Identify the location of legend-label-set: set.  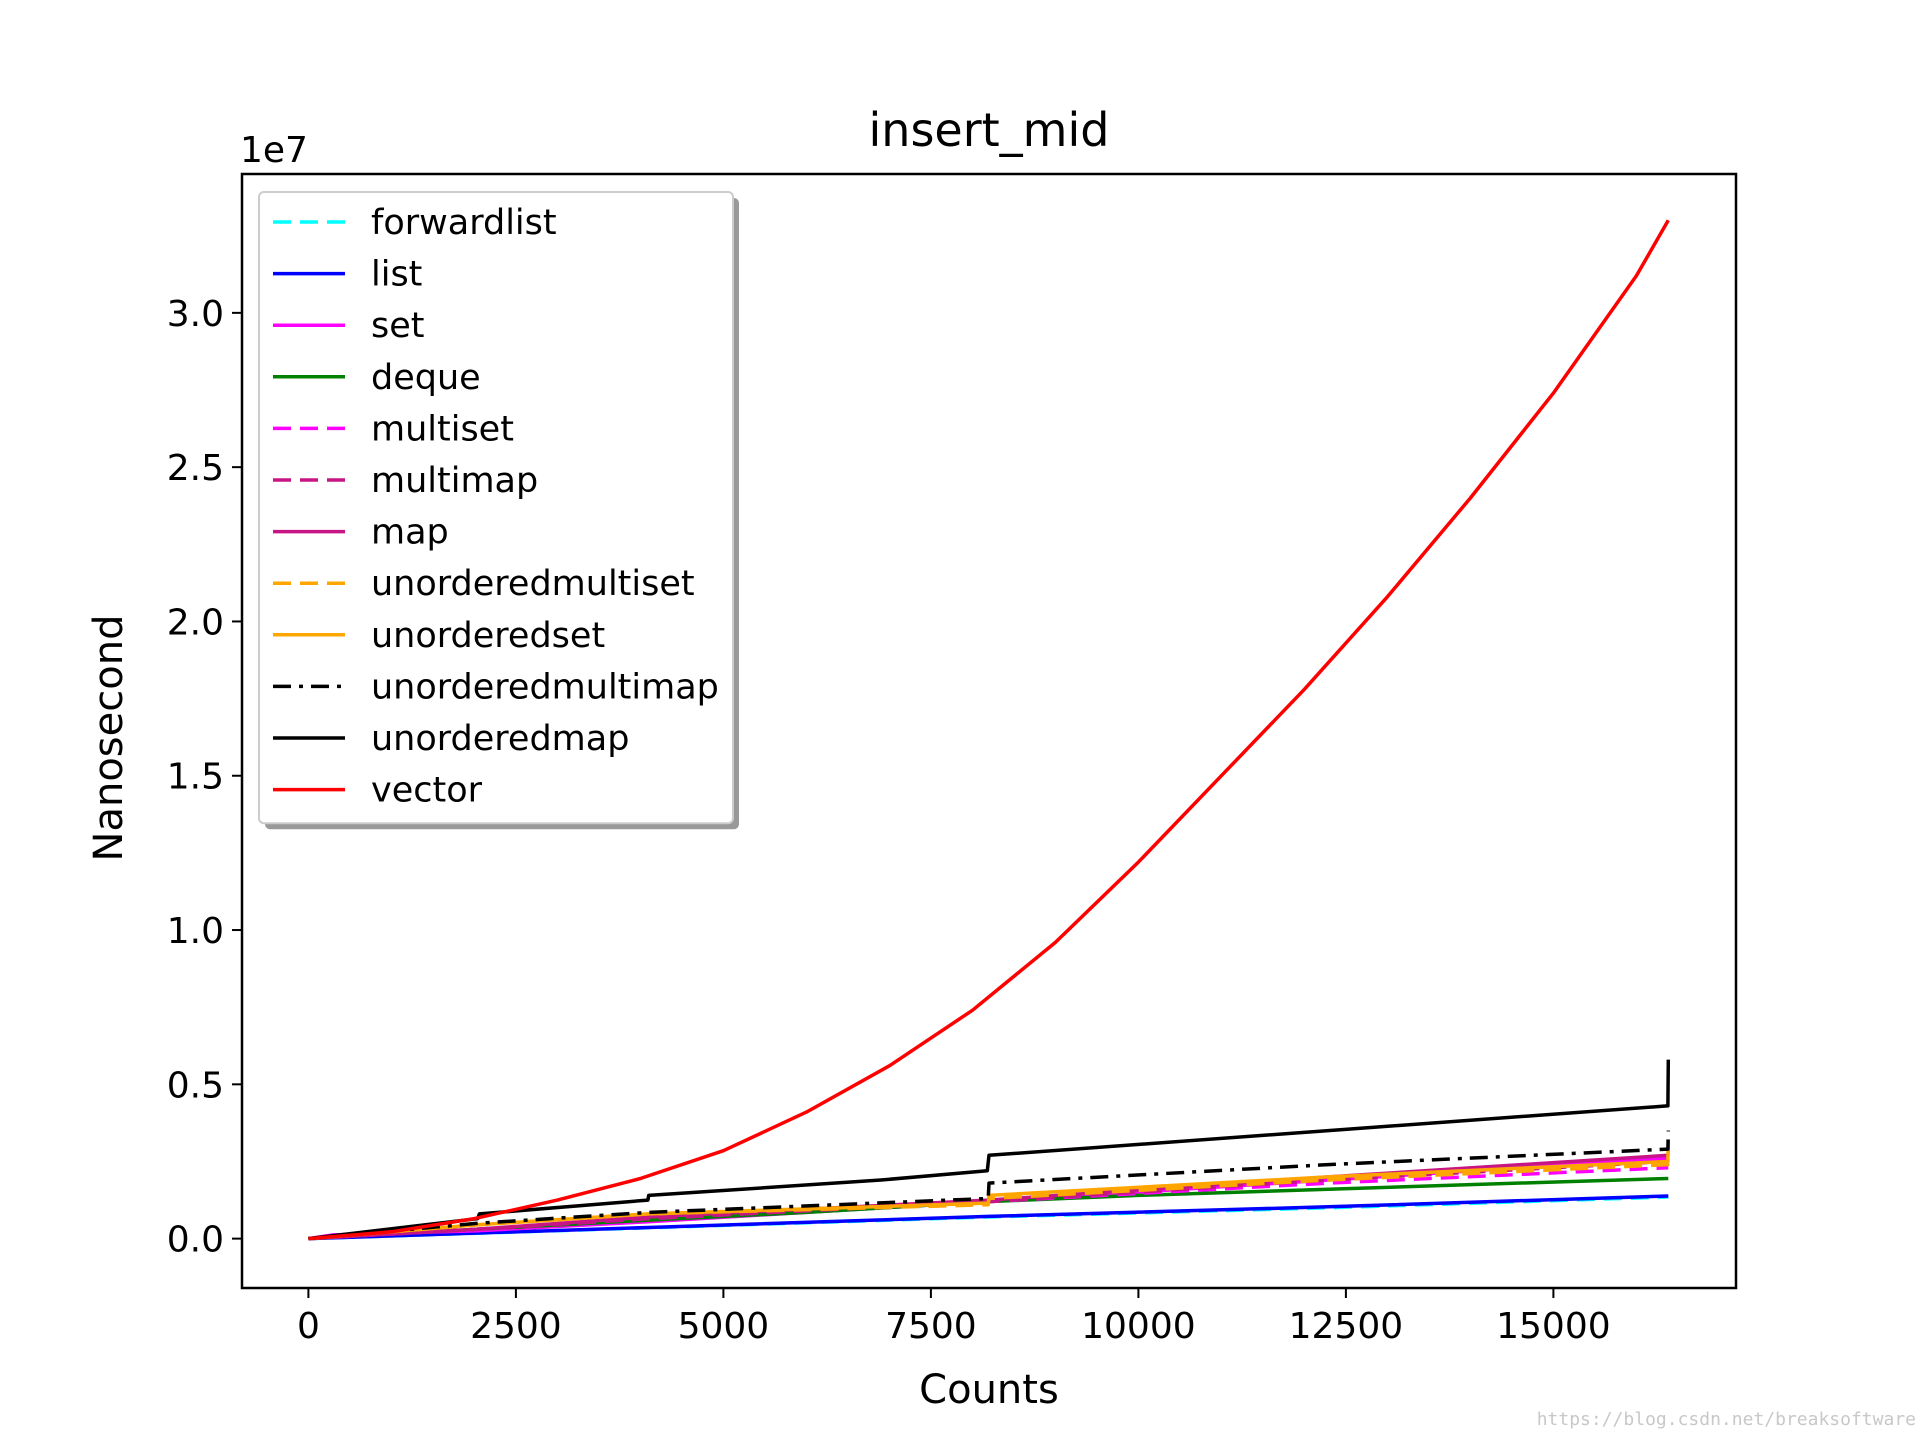
(398, 326).